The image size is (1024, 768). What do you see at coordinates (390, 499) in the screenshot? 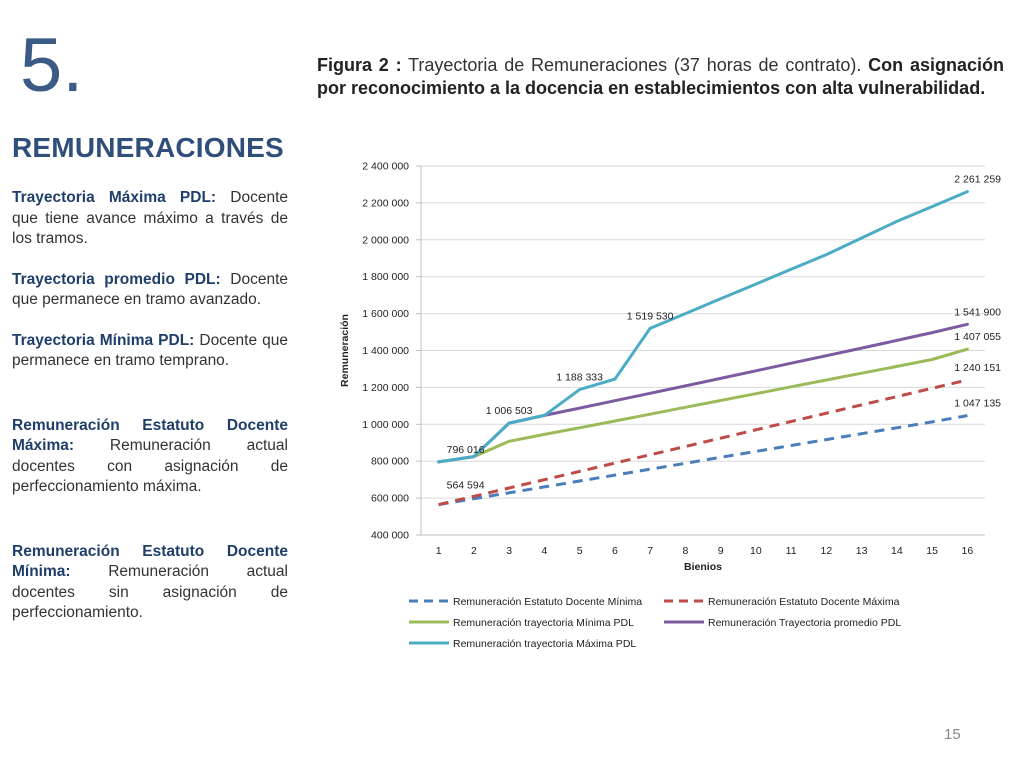
I see `y-tick-label: 600 000` at bounding box center [390, 499].